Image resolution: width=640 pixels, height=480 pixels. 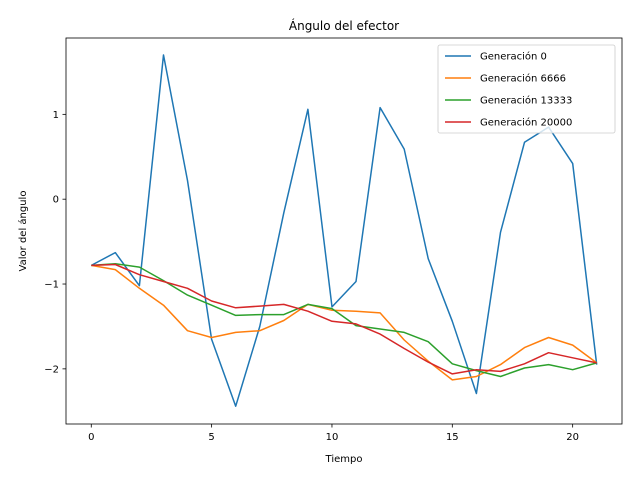 I want to click on legend-label-3: Generación 20000, so click(x=526, y=123).